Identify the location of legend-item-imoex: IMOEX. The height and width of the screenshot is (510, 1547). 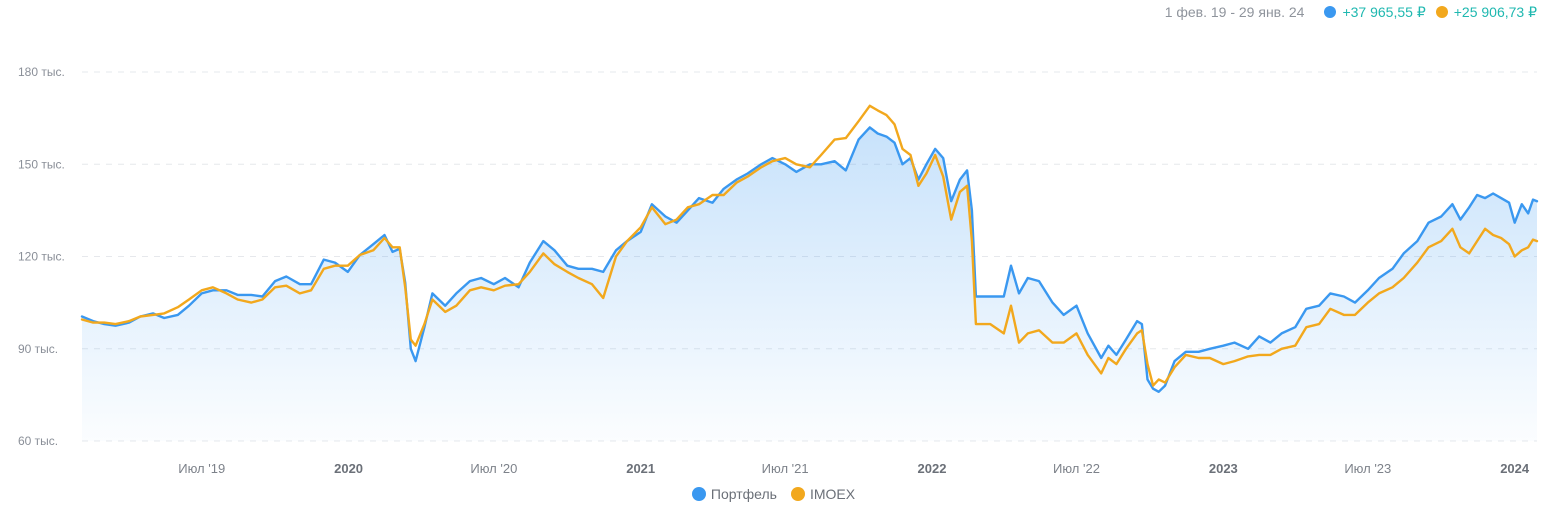
(823, 494).